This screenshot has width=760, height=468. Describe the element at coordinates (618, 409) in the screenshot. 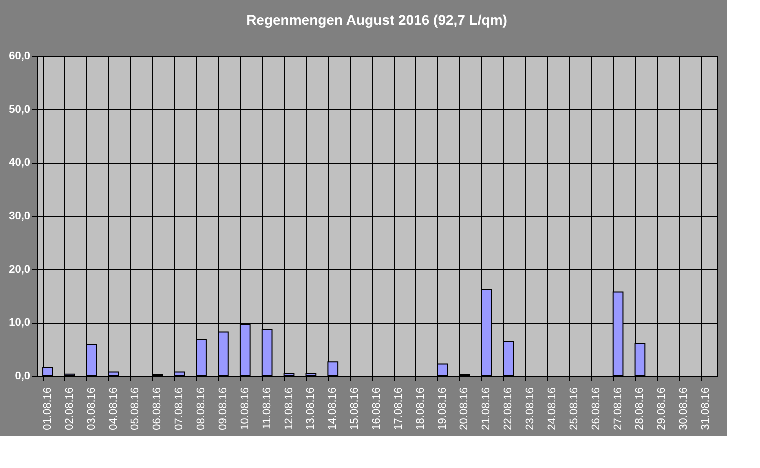

I see `x-tick-label: 27.08.16` at that location.